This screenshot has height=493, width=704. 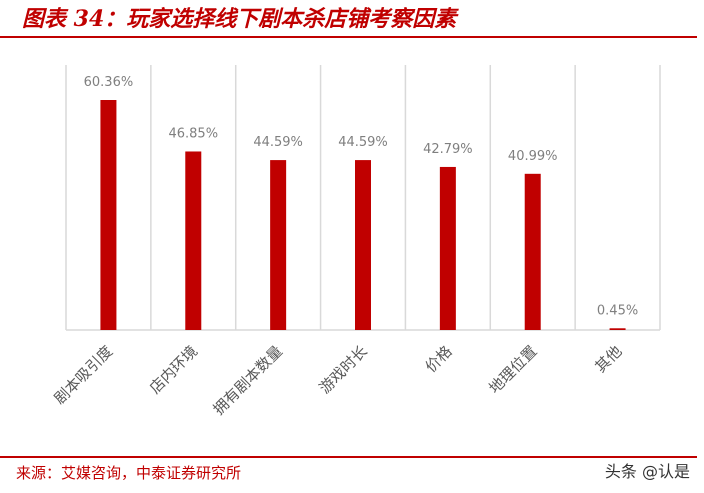 What do you see at coordinates (439, 359) in the screenshot?
I see `x-tick-label: 价格` at bounding box center [439, 359].